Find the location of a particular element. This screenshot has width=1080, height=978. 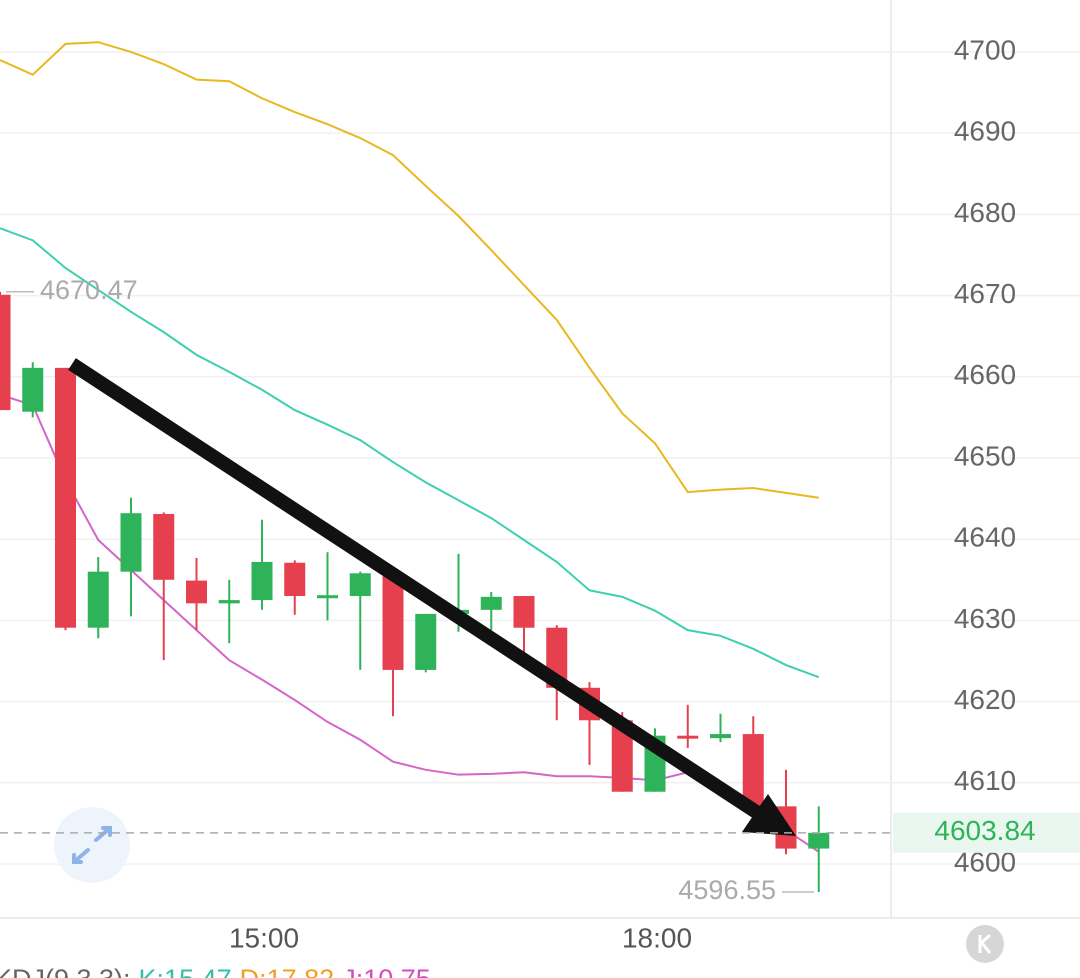

kdj-indicator: KDJ(9,3,3): K:15.47 D:17.82 J:10.75 is located at coordinates (215, 971).